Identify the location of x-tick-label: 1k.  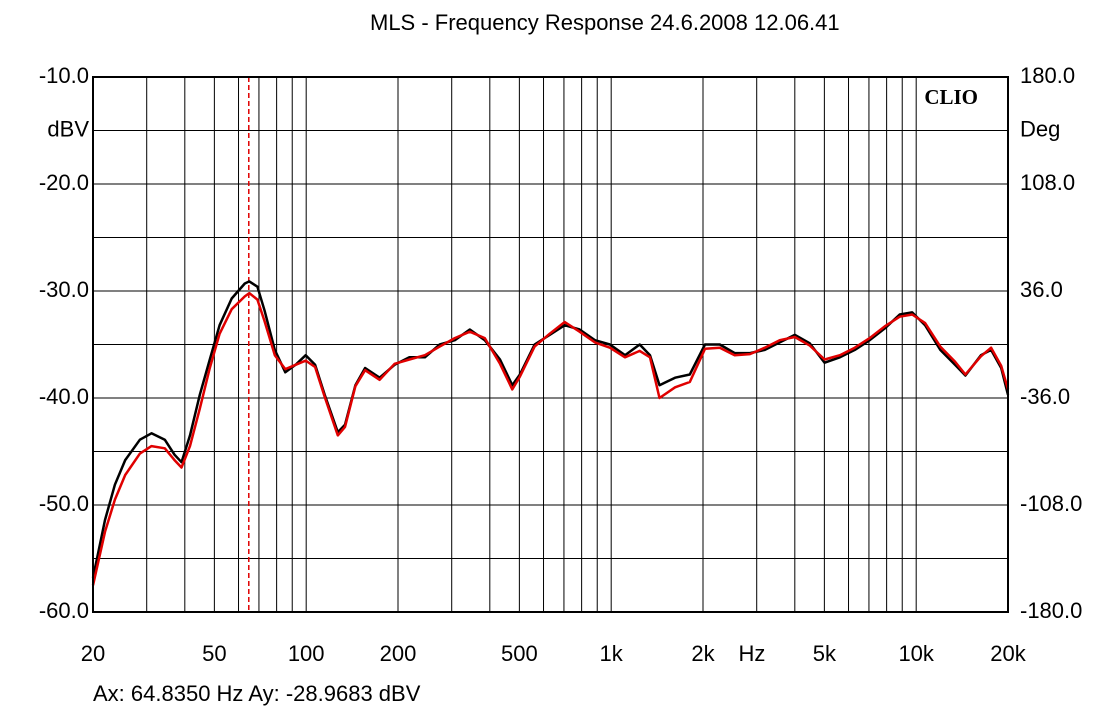
(612, 653).